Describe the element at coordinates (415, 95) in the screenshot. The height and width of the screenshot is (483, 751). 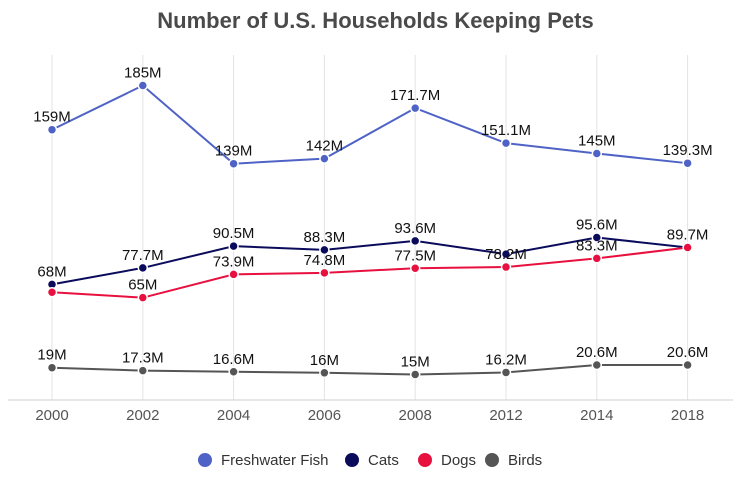
I see `data-label-freshwater-fish-2008: 171.7M` at that location.